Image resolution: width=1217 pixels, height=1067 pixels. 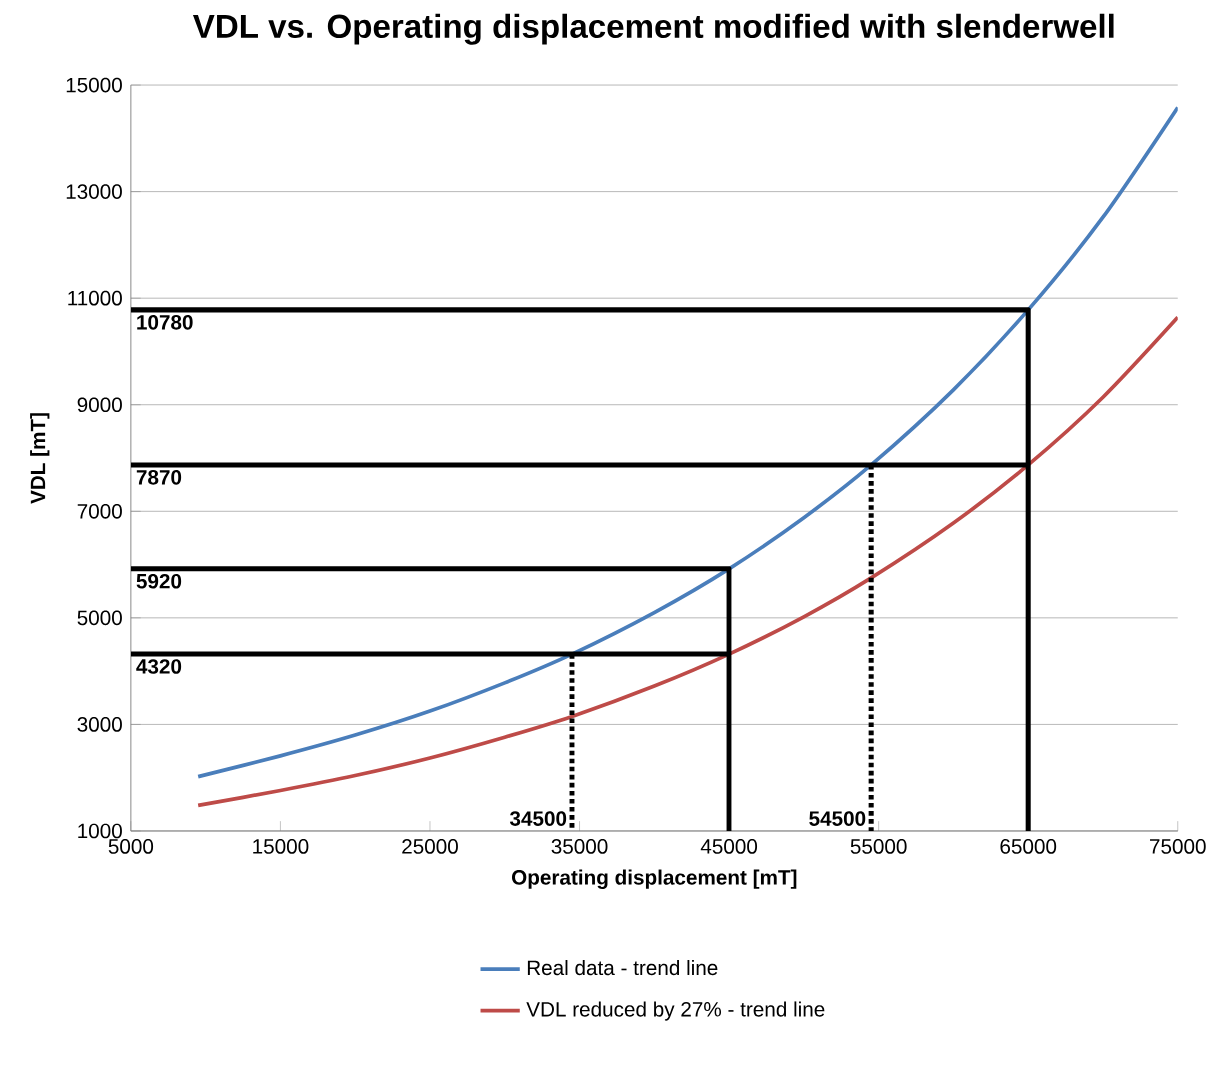 I want to click on x-tick-label: 65000, so click(x=1028, y=846).